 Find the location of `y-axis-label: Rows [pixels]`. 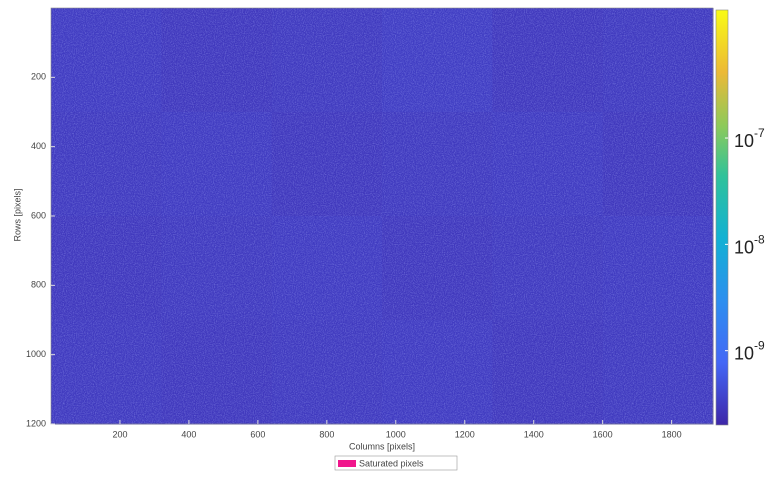

y-axis-label: Rows [pixels] is located at coordinates (17, 214).